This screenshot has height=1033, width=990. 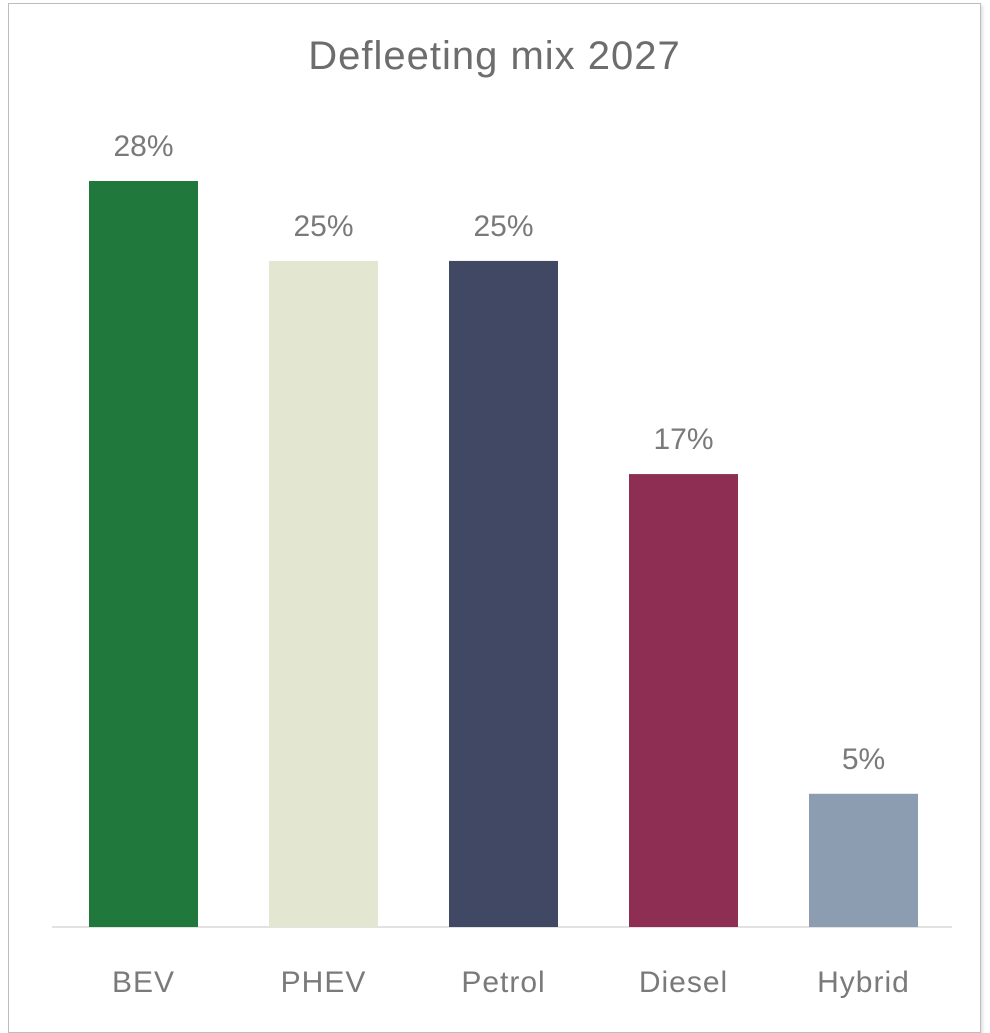 I want to click on x-tick-label-phev: PHEV, so click(x=324, y=982).